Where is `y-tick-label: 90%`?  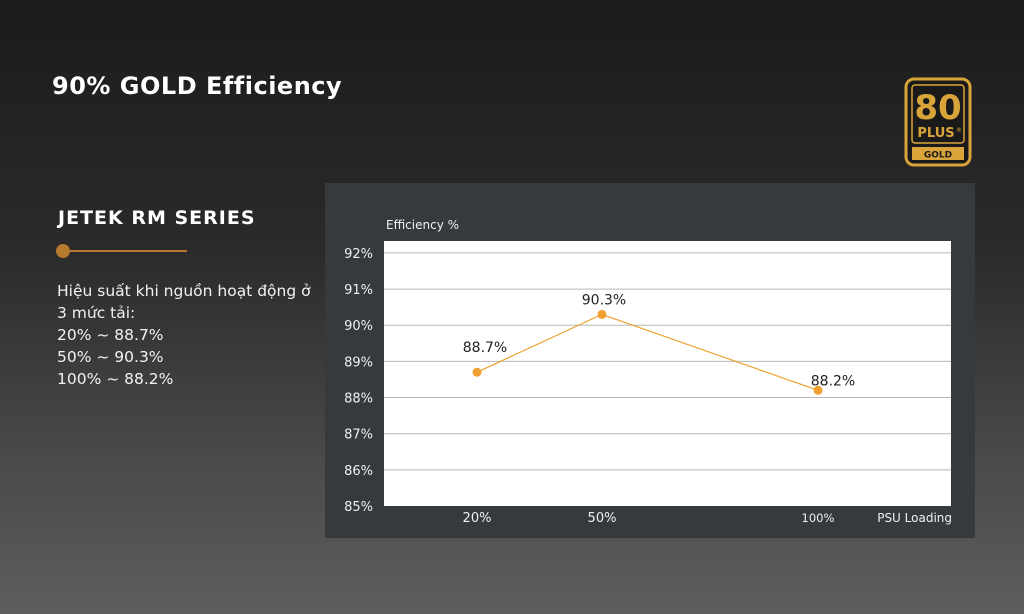
y-tick-label: 90% is located at coordinates (358, 326).